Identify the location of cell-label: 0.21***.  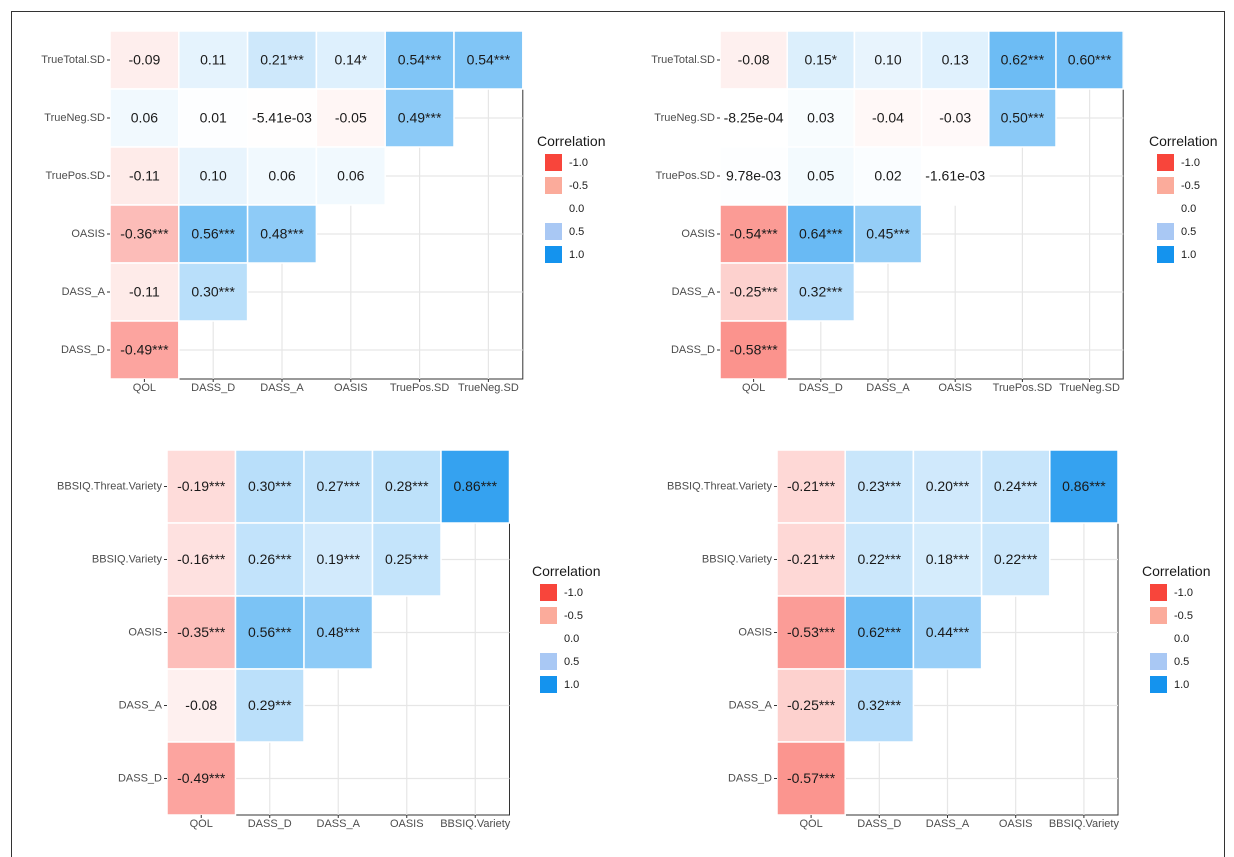
(282, 60).